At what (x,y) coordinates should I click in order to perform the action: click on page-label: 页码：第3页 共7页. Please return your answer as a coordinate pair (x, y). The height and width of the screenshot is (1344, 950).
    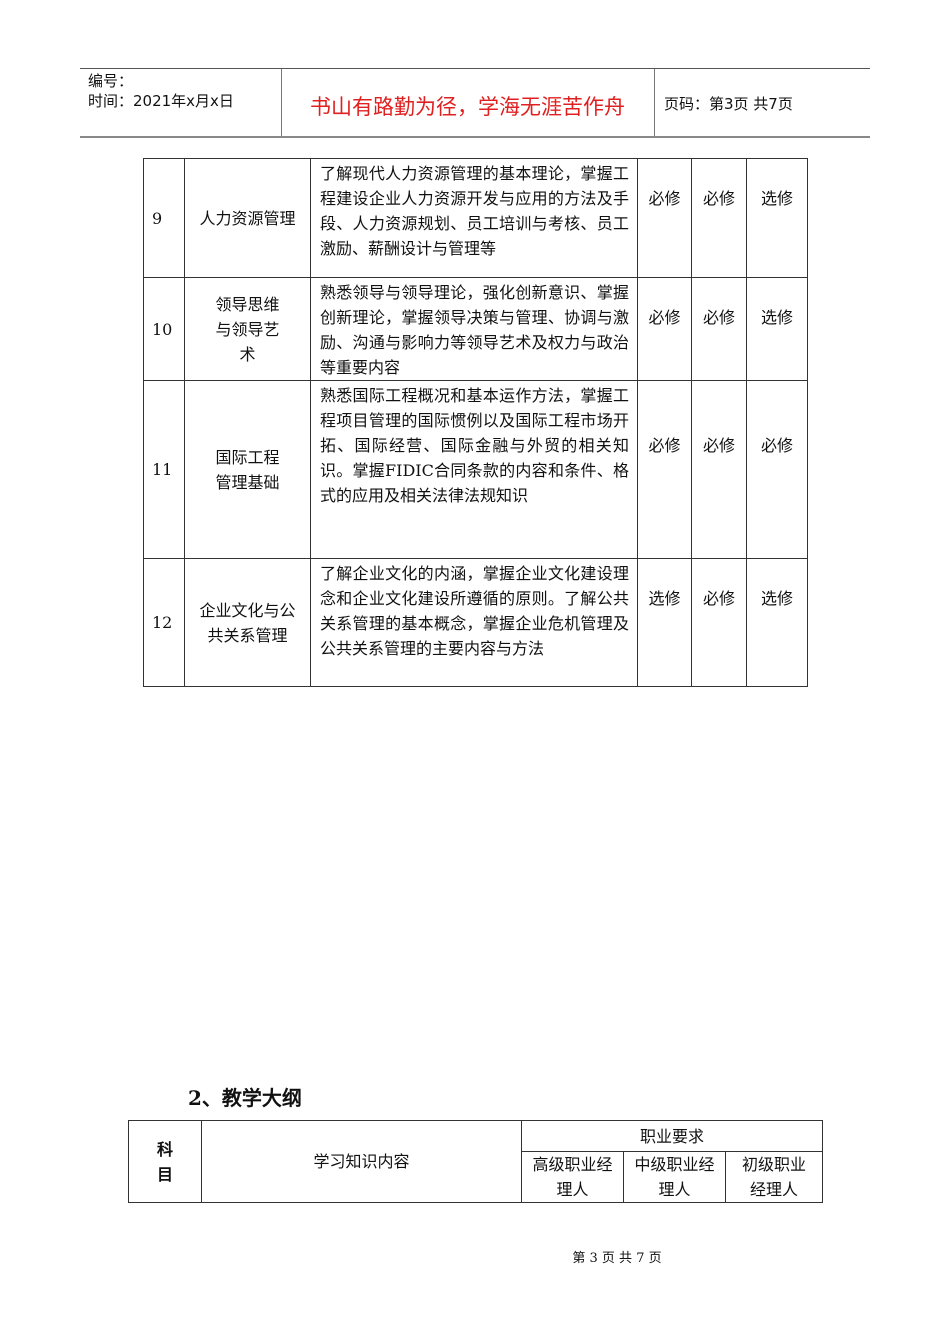
    Looking at the image, I should click on (728, 104).